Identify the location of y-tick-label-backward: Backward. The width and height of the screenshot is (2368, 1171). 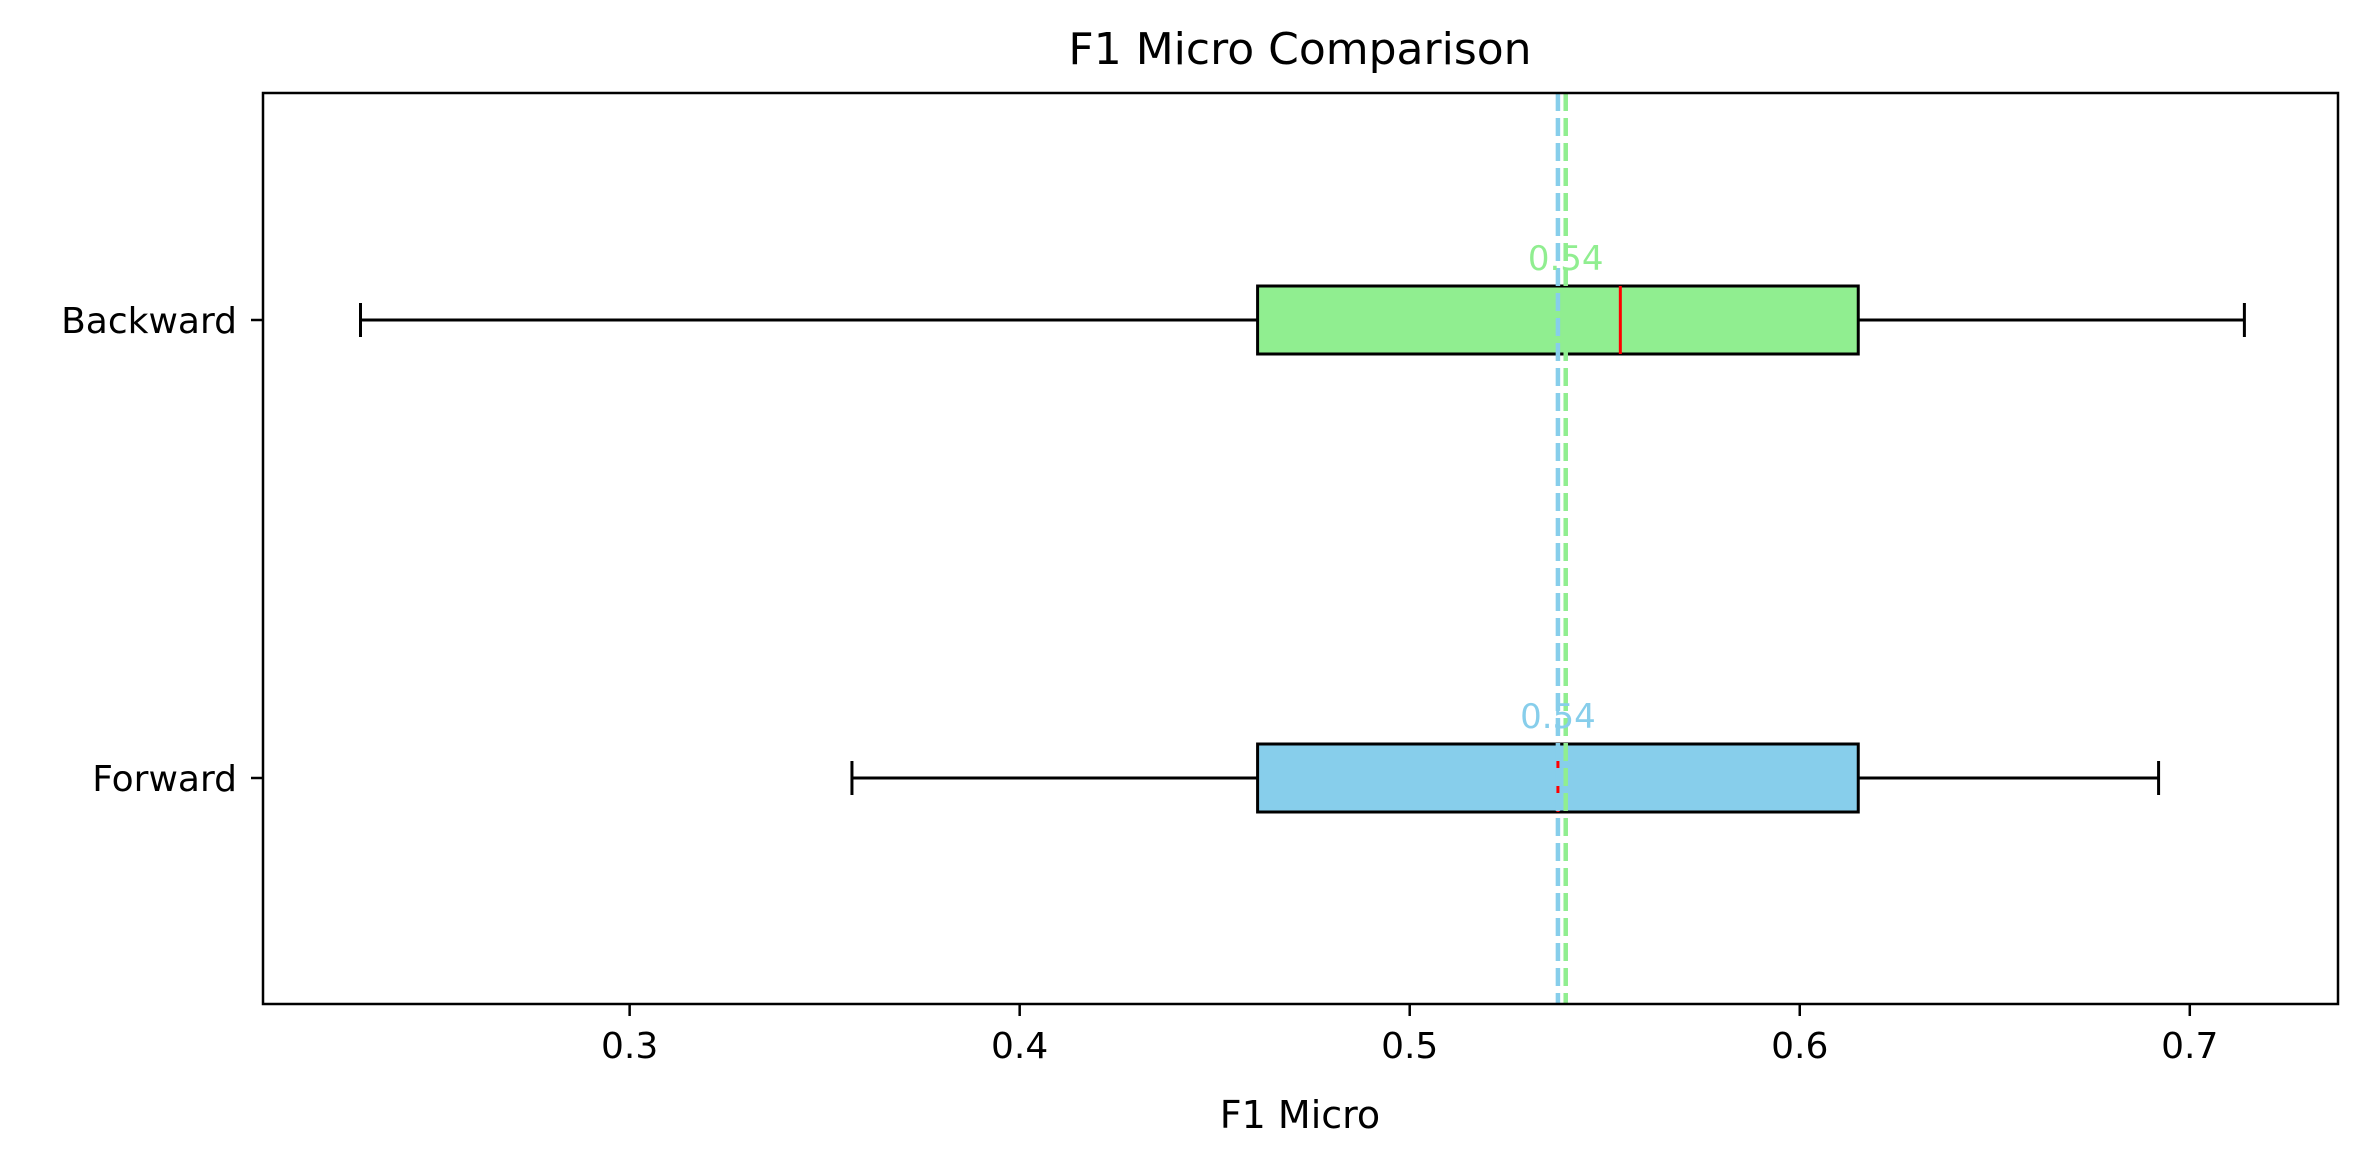
(149, 321).